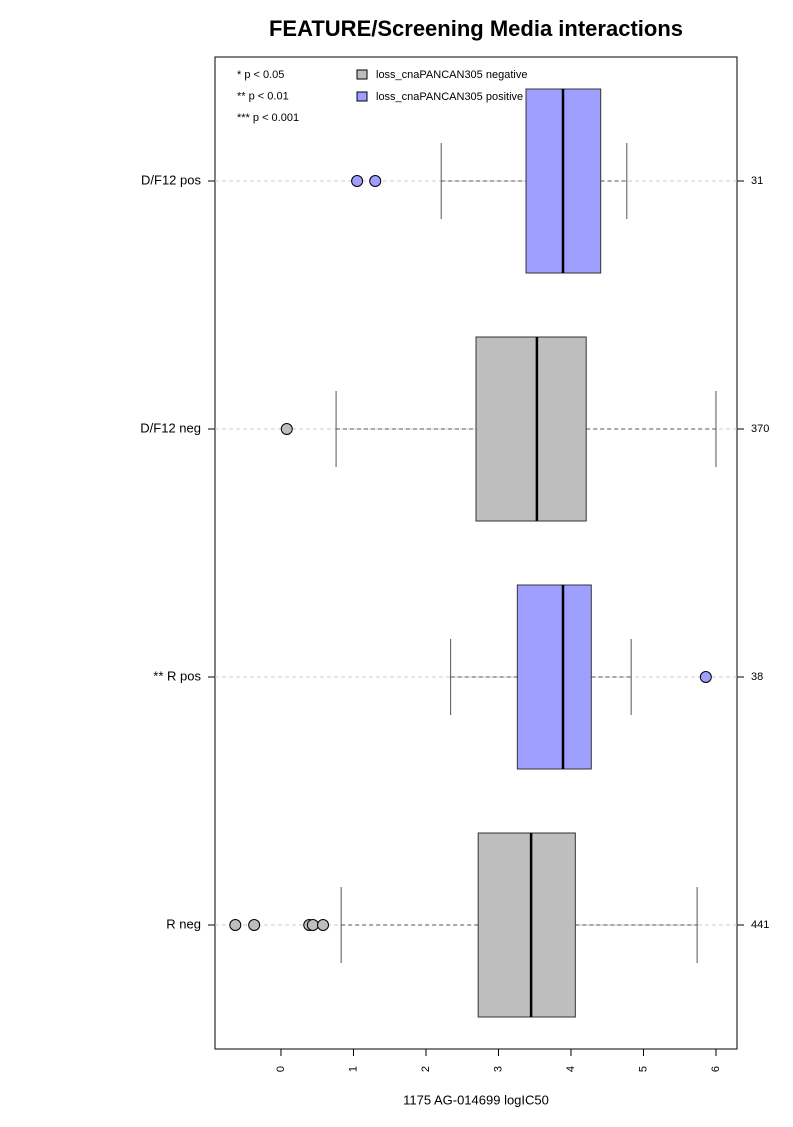 The width and height of the screenshot is (793, 1127). What do you see at coordinates (183, 923) in the screenshot?
I see `y-tick-label: R neg` at bounding box center [183, 923].